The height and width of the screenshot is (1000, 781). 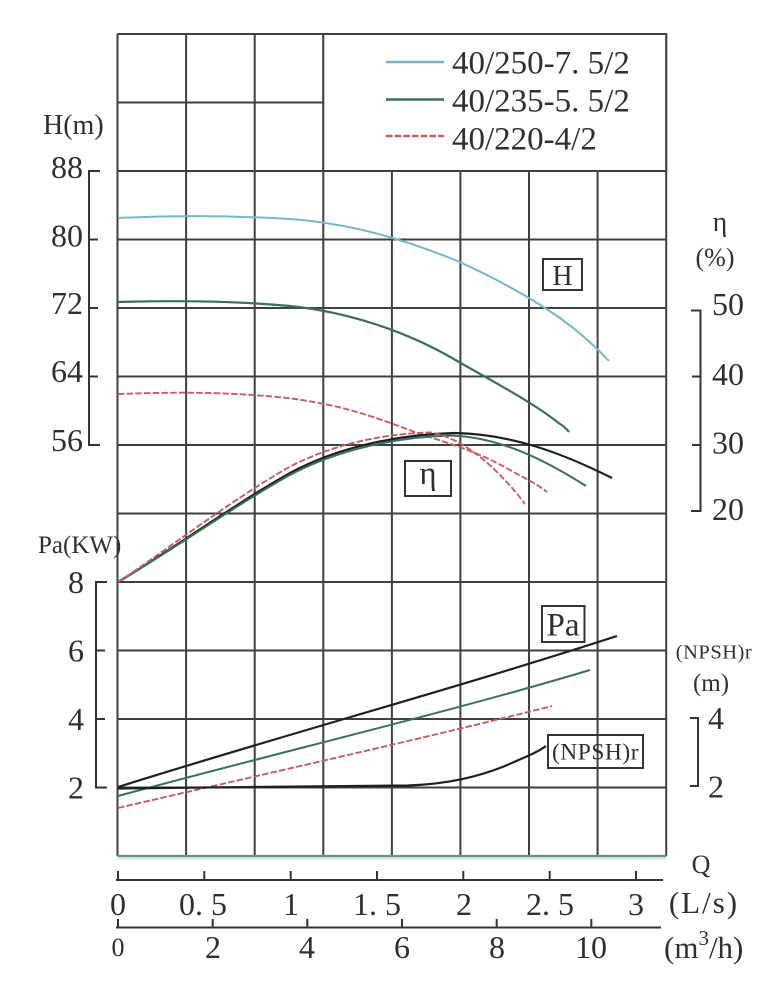 What do you see at coordinates (591, 947) in the screenshot?
I see `svg-text: 10` at bounding box center [591, 947].